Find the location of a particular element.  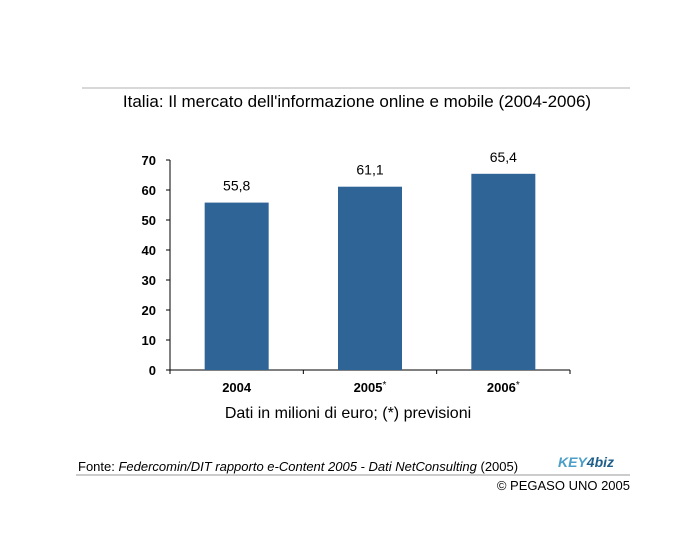

y-tick-label: 60 is located at coordinates (149, 190).